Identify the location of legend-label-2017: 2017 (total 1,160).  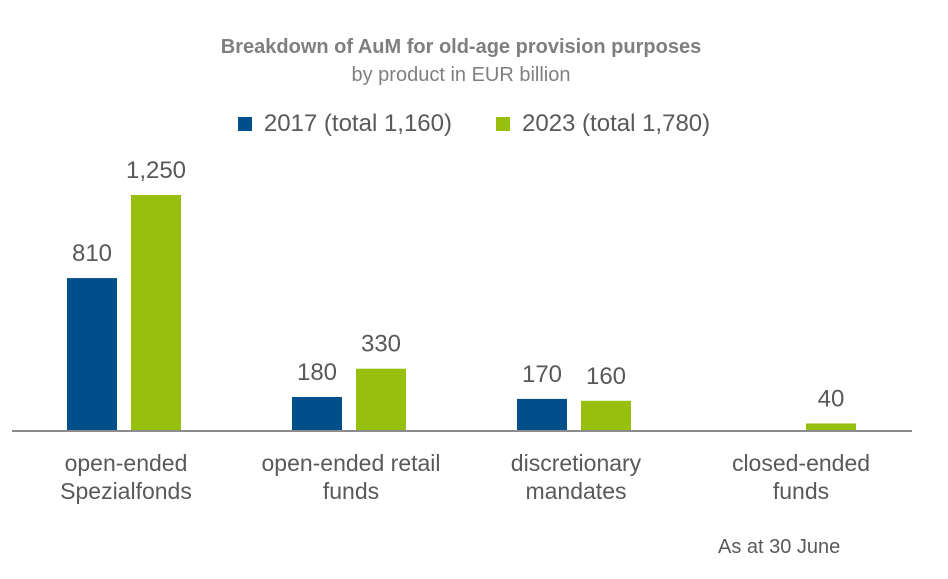
(357, 123).